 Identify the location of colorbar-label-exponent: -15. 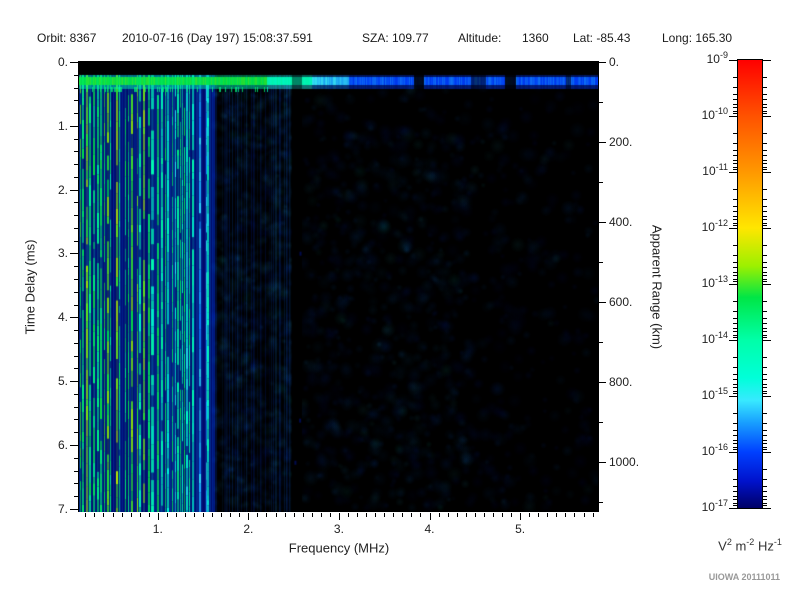
(721, 391).